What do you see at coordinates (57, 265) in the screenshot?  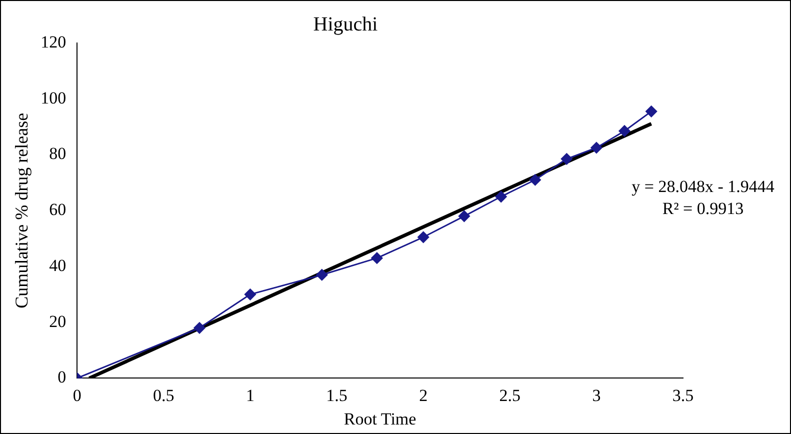 I see `y-tick-label: 40` at bounding box center [57, 265].